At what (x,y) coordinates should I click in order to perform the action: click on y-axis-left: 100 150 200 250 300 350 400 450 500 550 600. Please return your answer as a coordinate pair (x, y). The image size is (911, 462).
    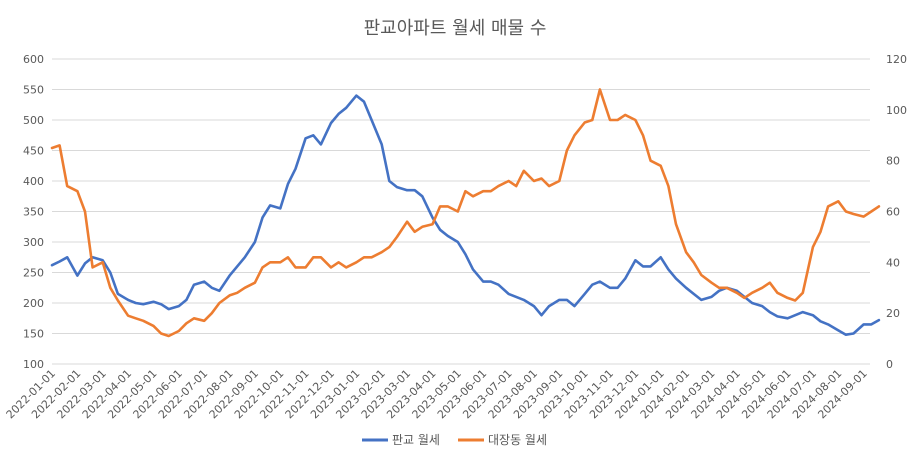
    Looking at the image, I should click on (33, 212).